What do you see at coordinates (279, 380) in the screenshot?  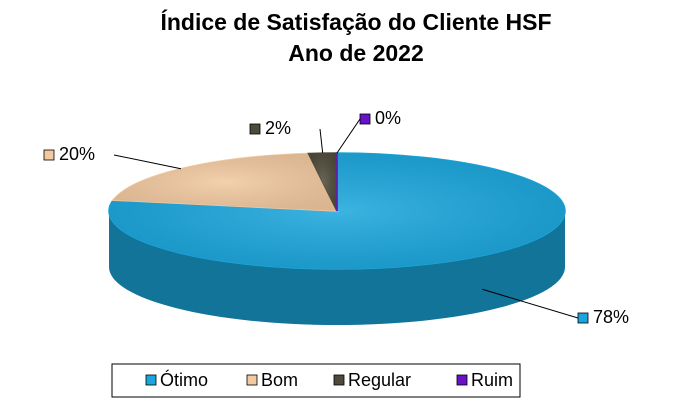 I see `legend-label: Bom` at bounding box center [279, 380].